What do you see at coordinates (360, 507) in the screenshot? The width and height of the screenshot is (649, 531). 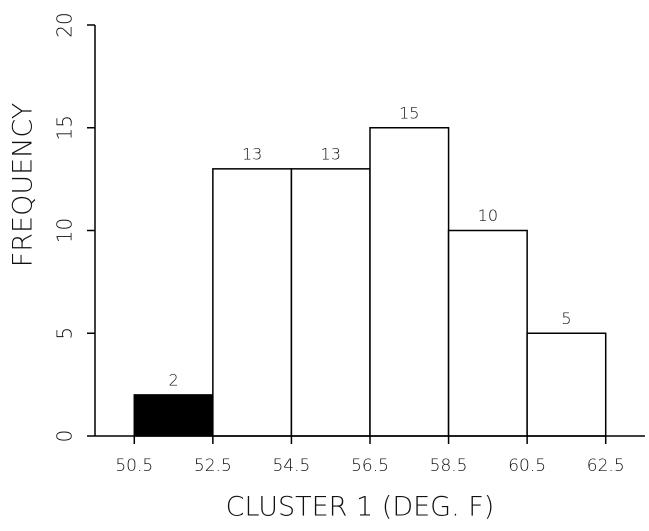 I see `x-axis-label: CLUSTER 1 (DEG. F)` at bounding box center [360, 507].